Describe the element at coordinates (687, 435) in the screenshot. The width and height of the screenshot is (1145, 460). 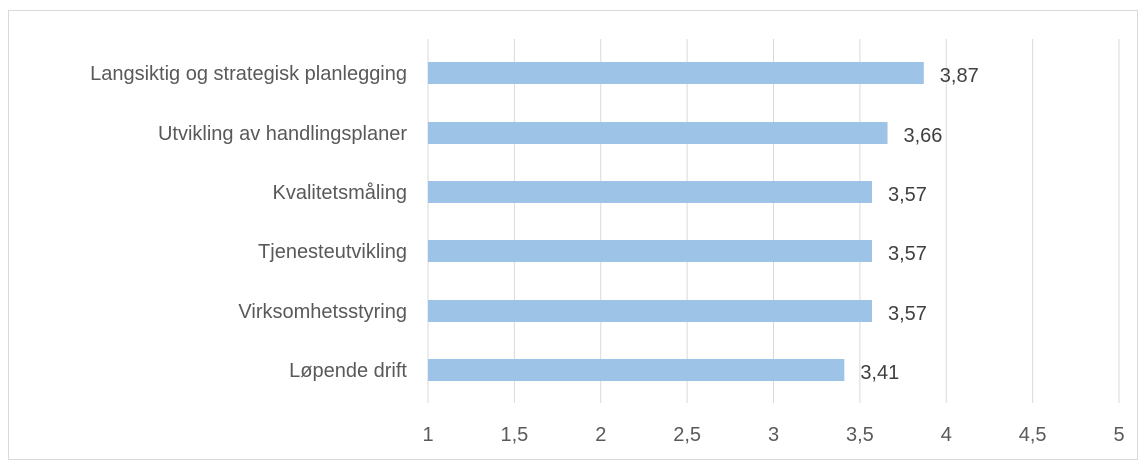
I see `x-tick-label: 2,5` at that location.